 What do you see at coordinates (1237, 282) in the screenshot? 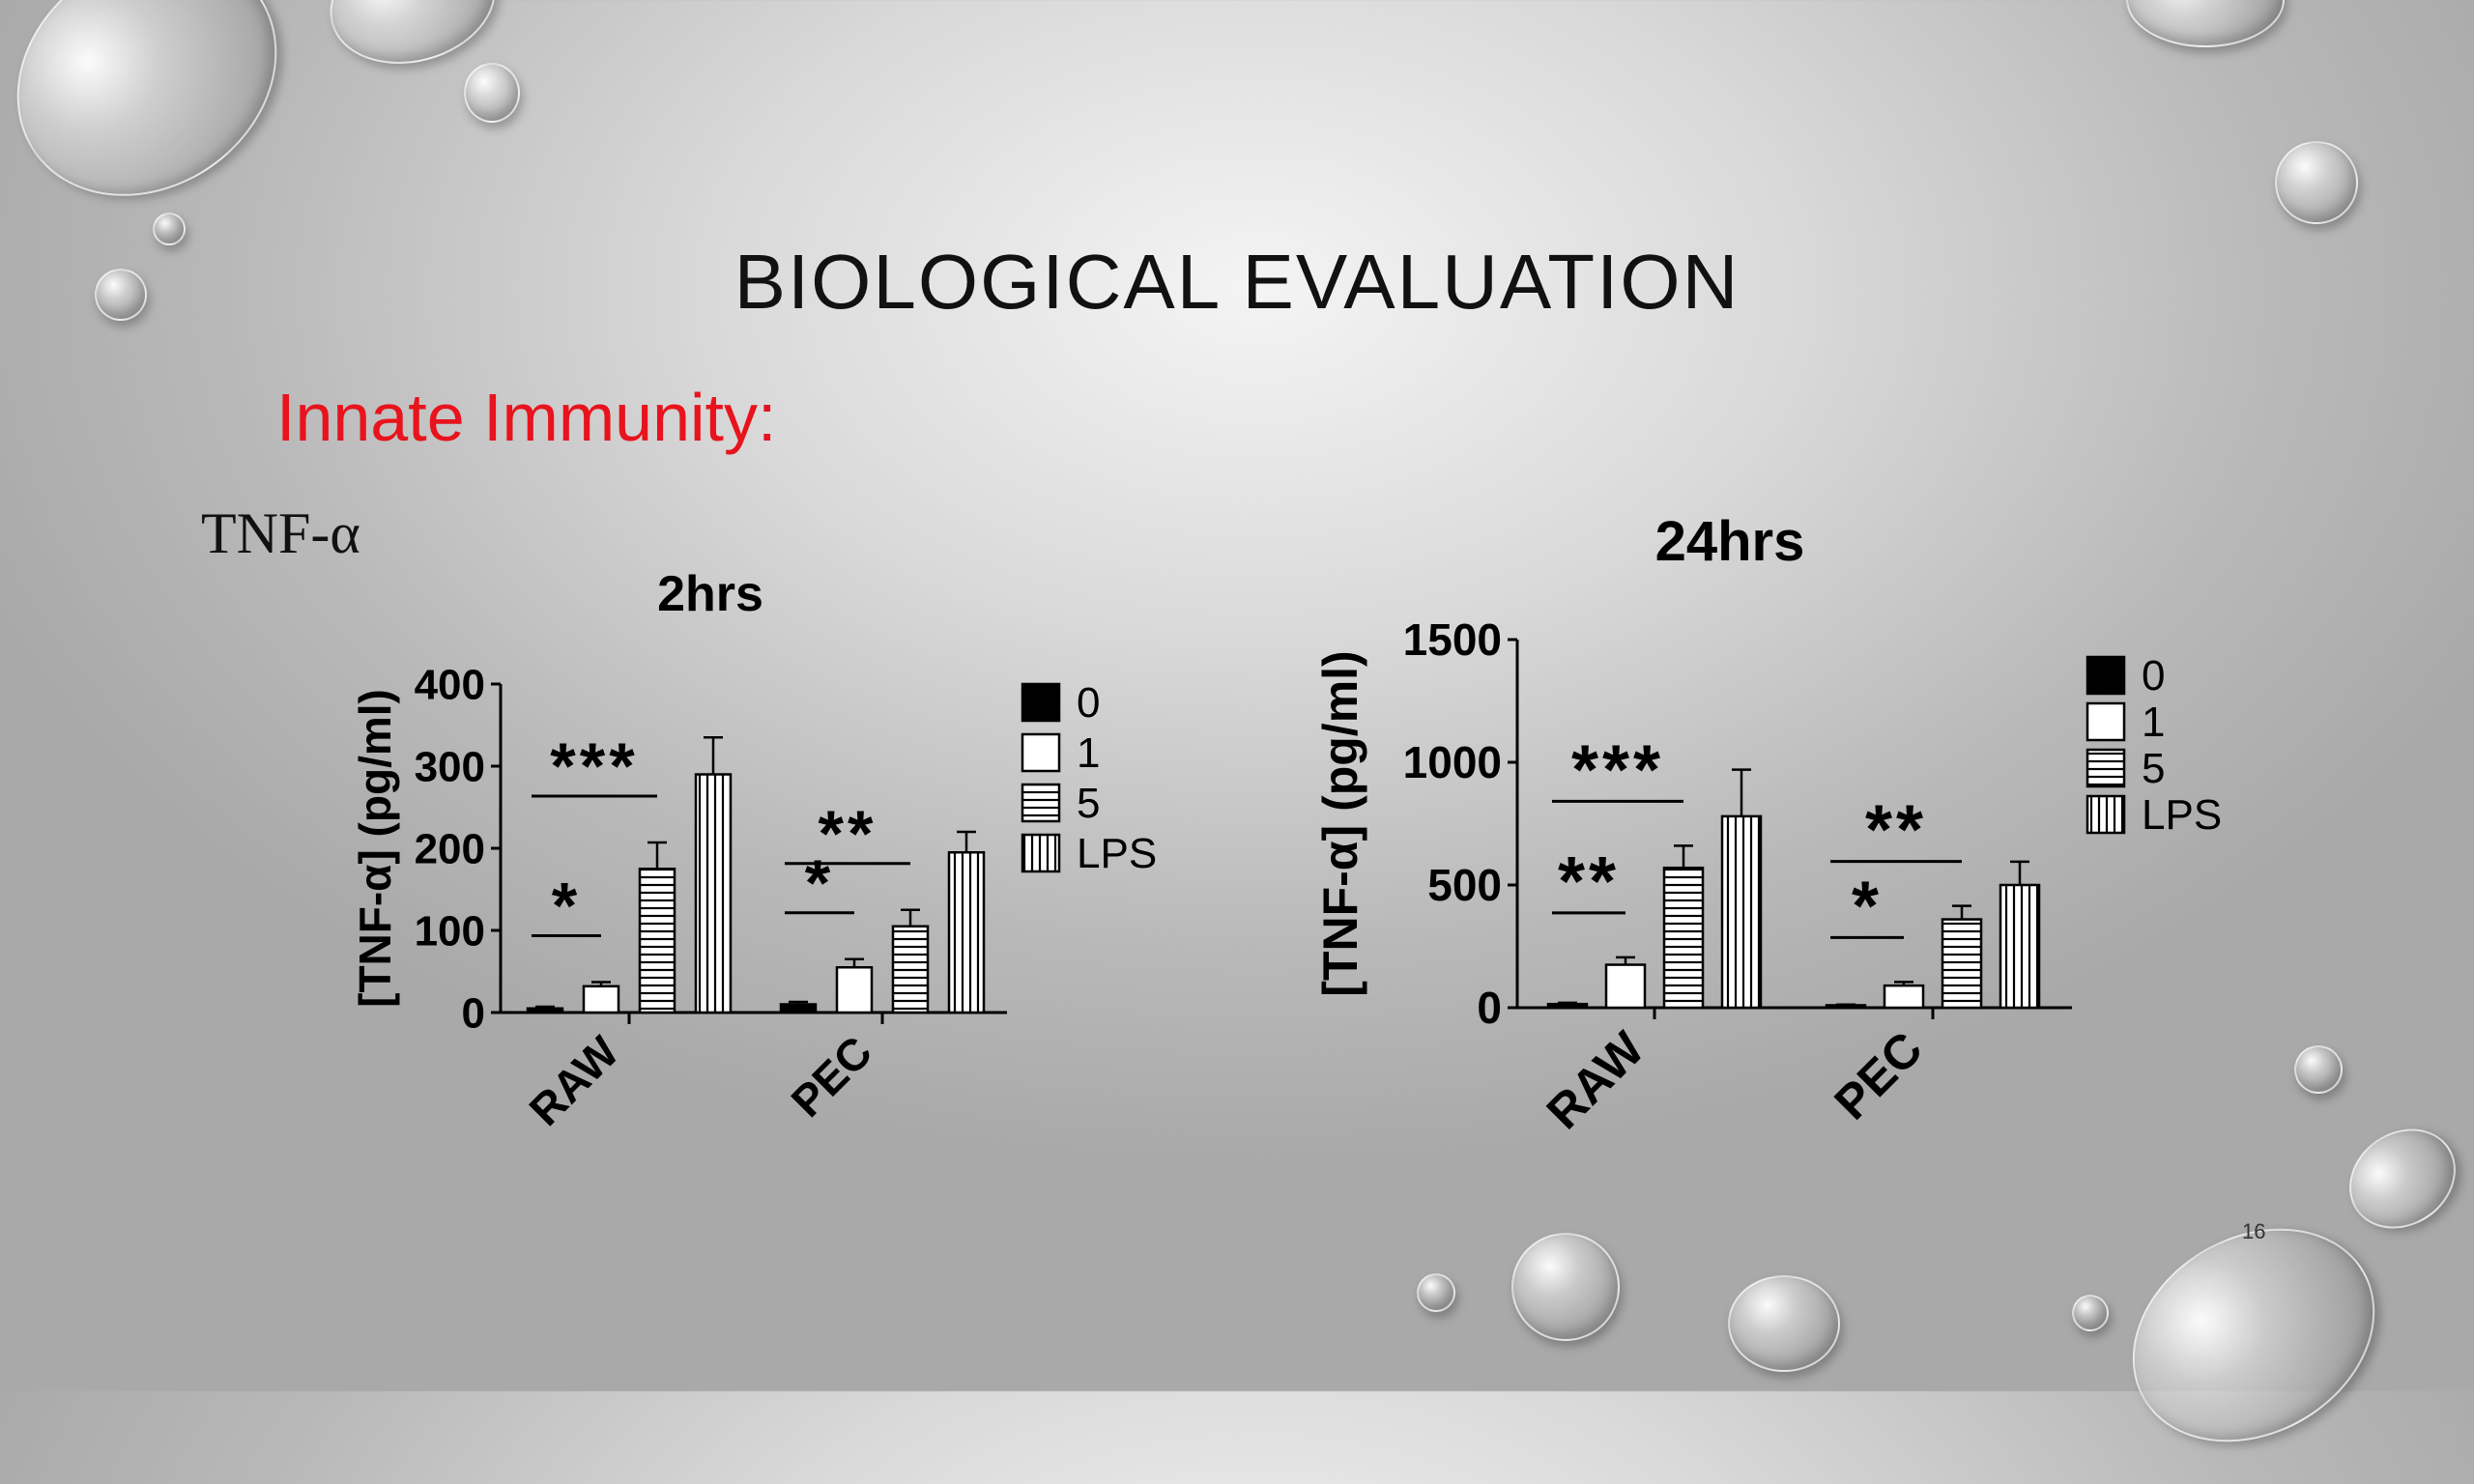
I see `slide-title: BIOLOGICAL EVALUATION` at bounding box center [1237, 282].